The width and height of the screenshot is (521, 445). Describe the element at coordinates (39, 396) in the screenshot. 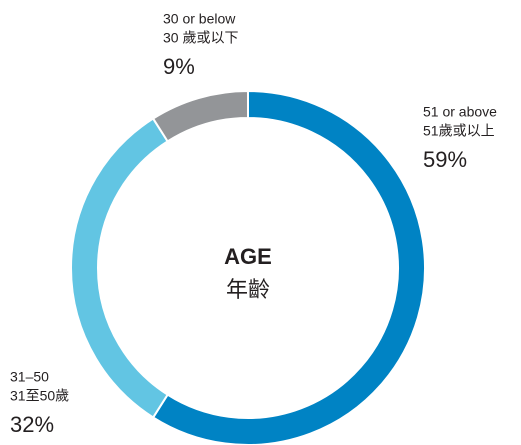

I see `slice-label-zh: 31至50歲` at that location.